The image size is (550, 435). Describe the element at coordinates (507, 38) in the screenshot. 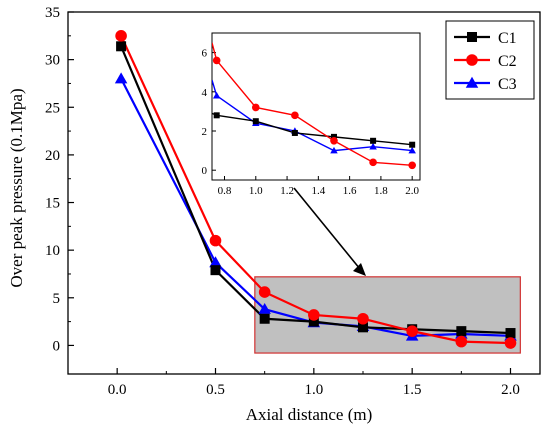

I see `legend-label-C1: C1` at that location.